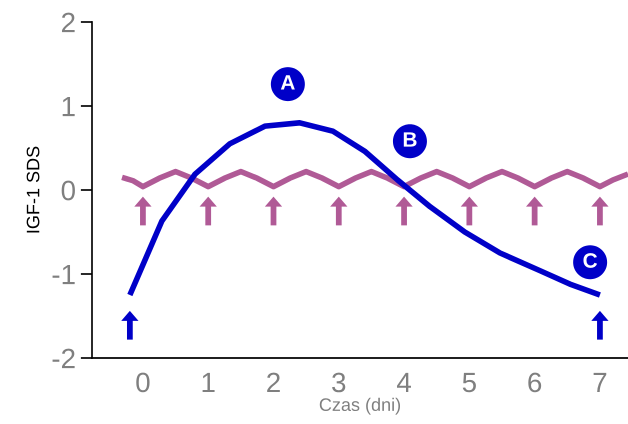 This screenshot has height=424, width=628. I want to click on annotation: B, so click(410, 139).